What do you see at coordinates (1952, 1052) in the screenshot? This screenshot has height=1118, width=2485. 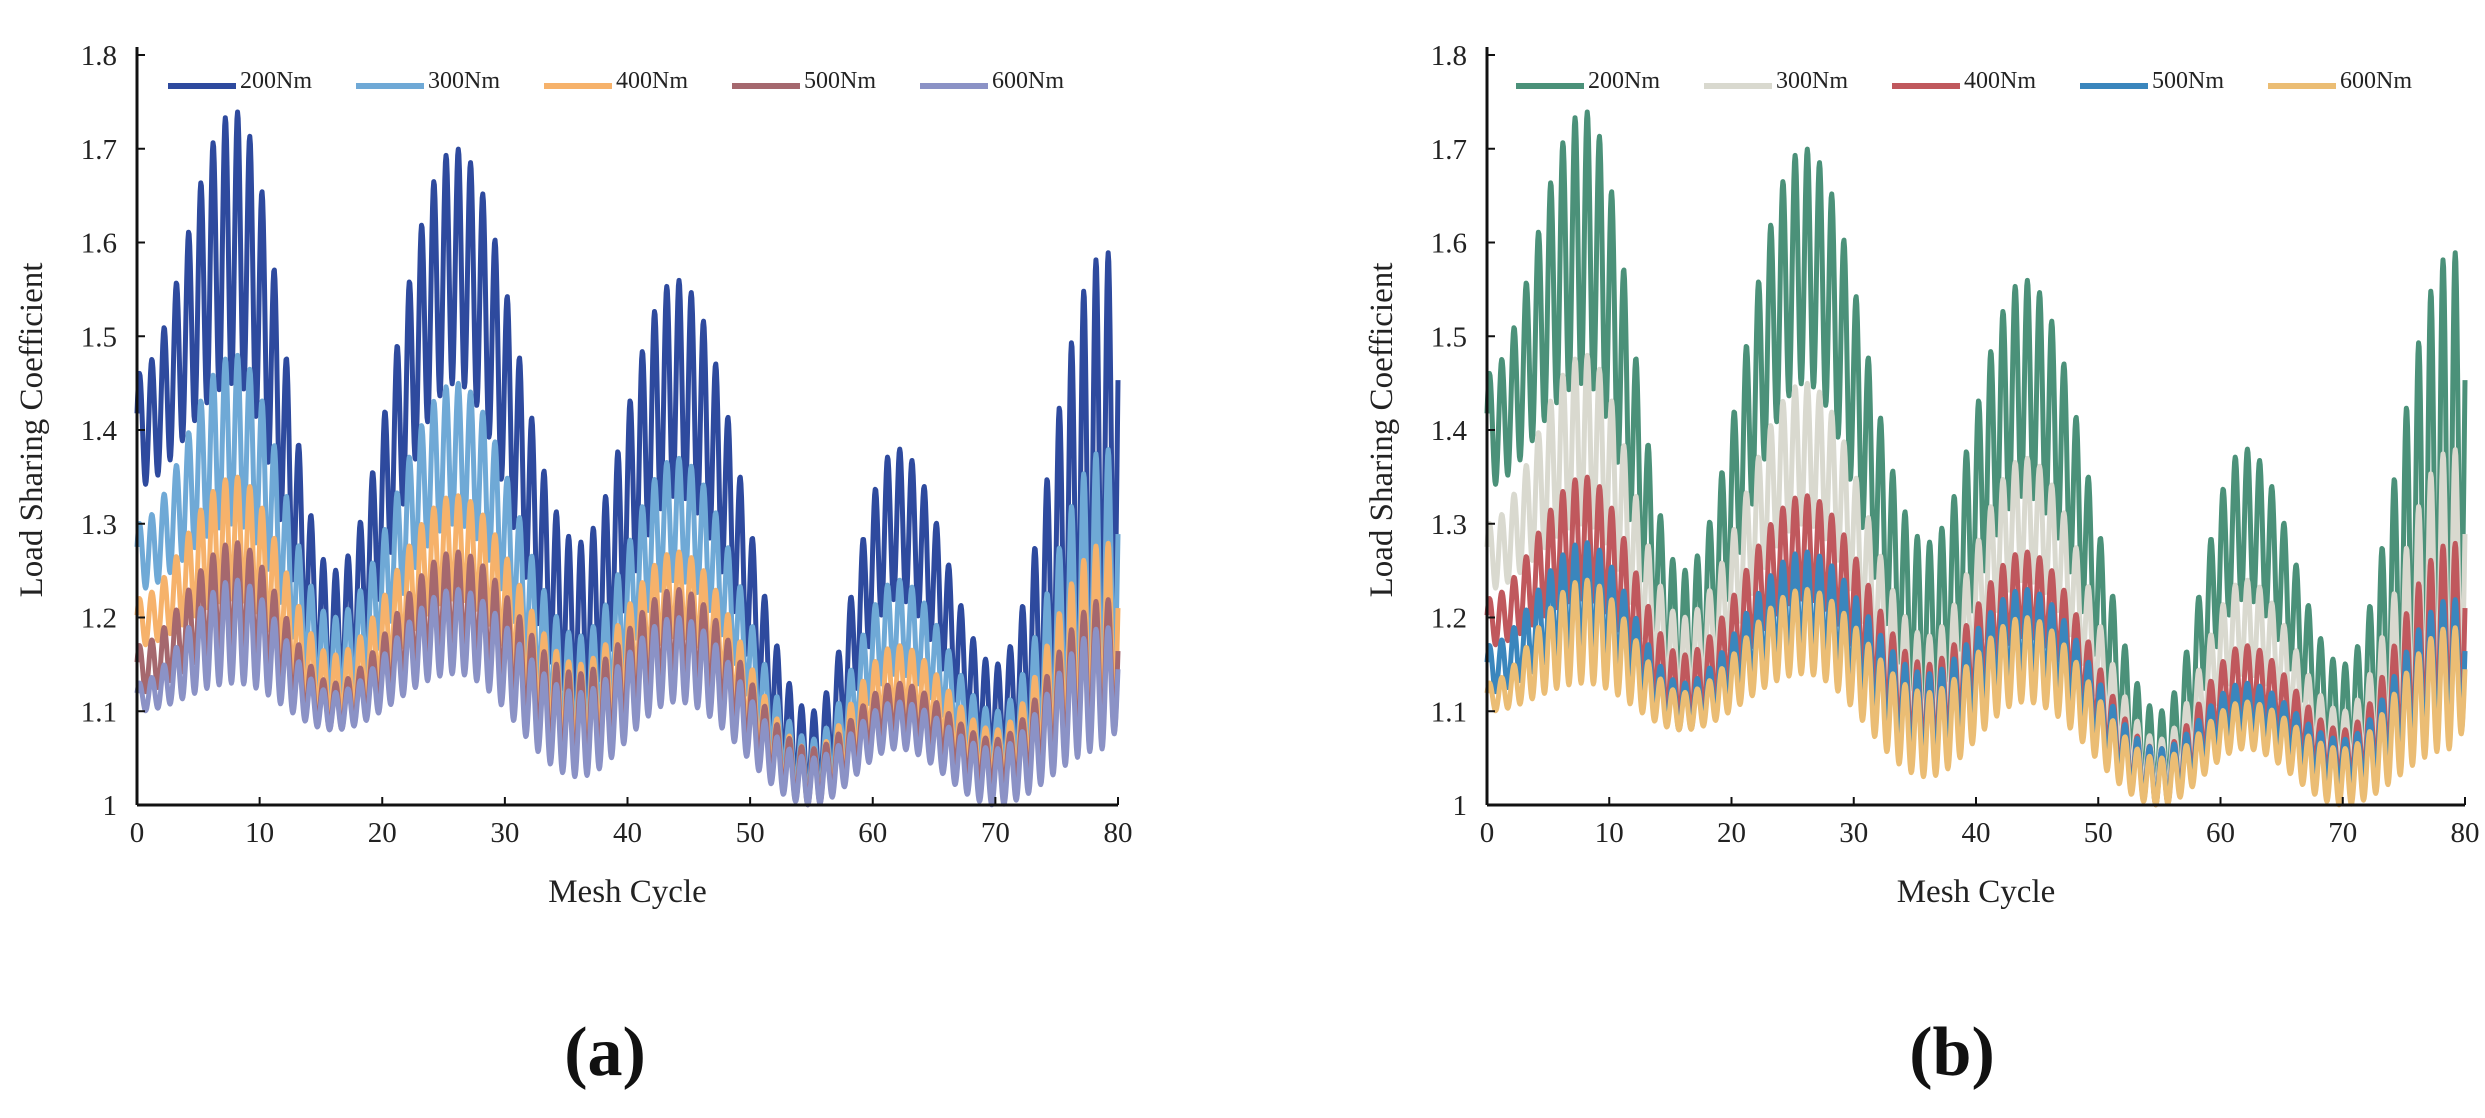 I see `panel-label: (b)` at bounding box center [1952, 1052].